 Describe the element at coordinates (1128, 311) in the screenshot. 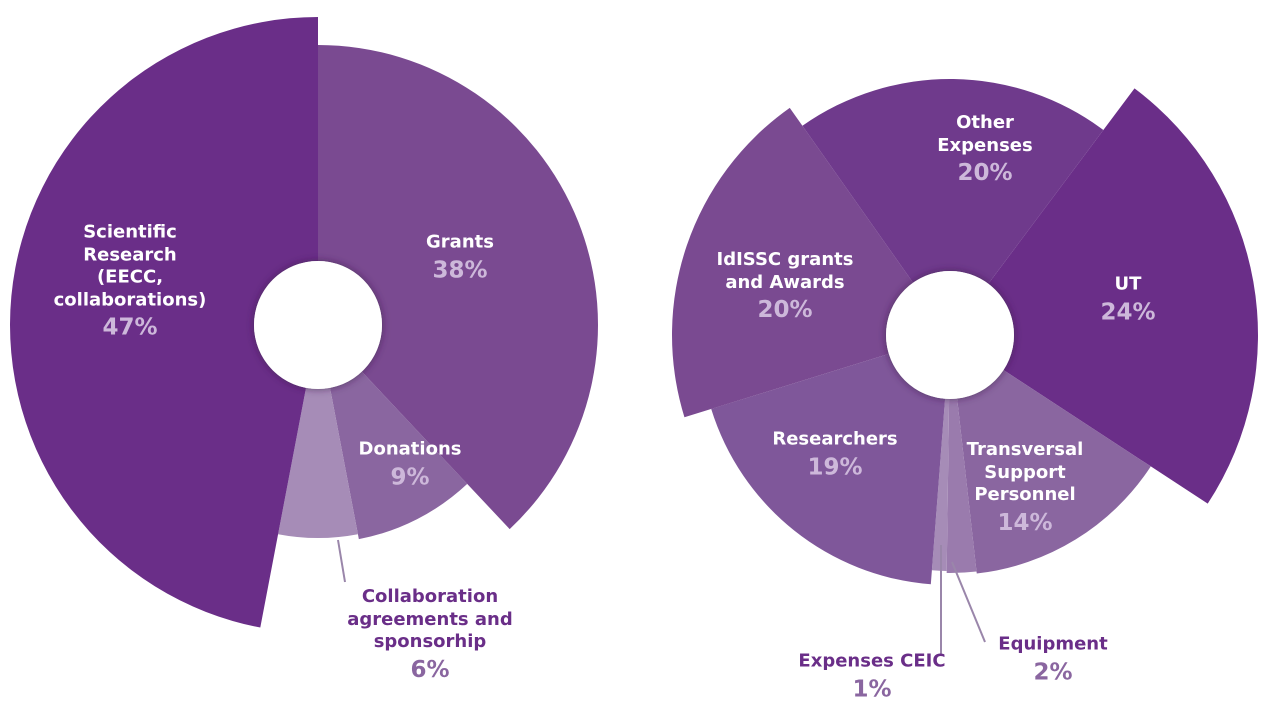

I see `slice-value: 24%` at that location.